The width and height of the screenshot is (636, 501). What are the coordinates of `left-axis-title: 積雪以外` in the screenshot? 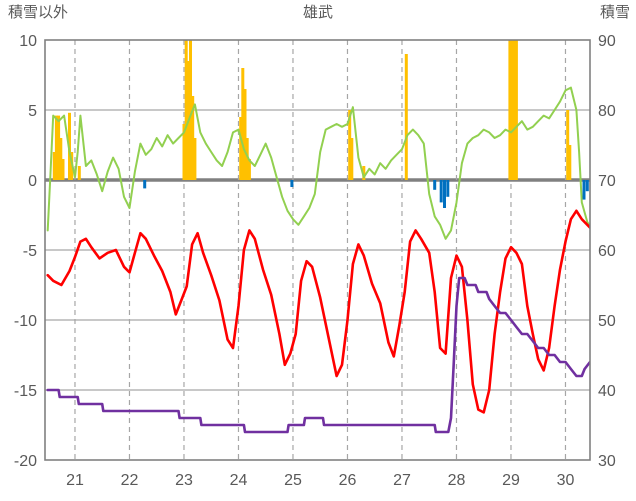 It's located at (38, 12).